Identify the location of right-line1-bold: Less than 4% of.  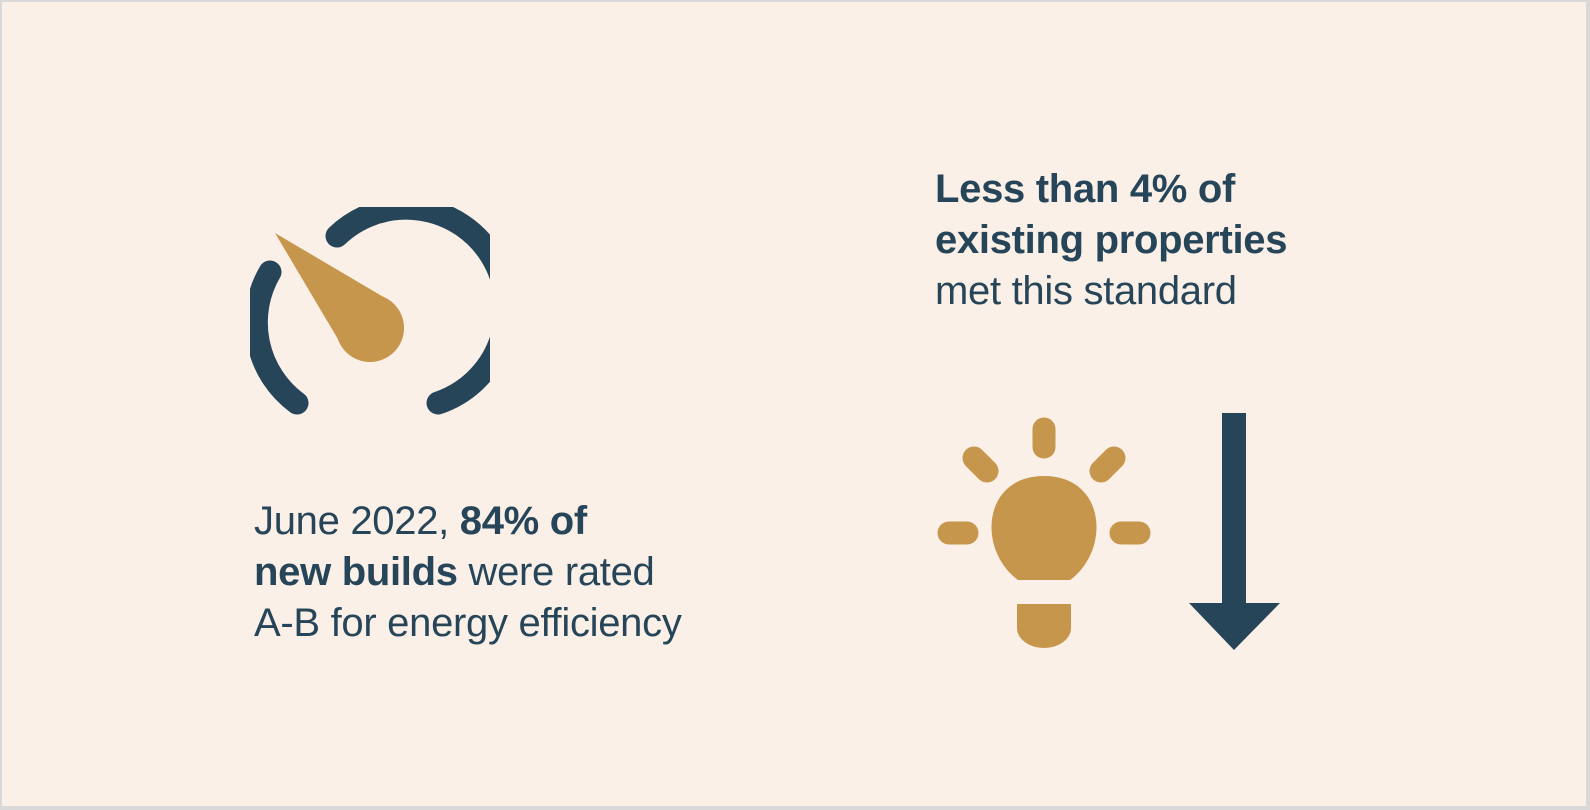
(1085, 189).